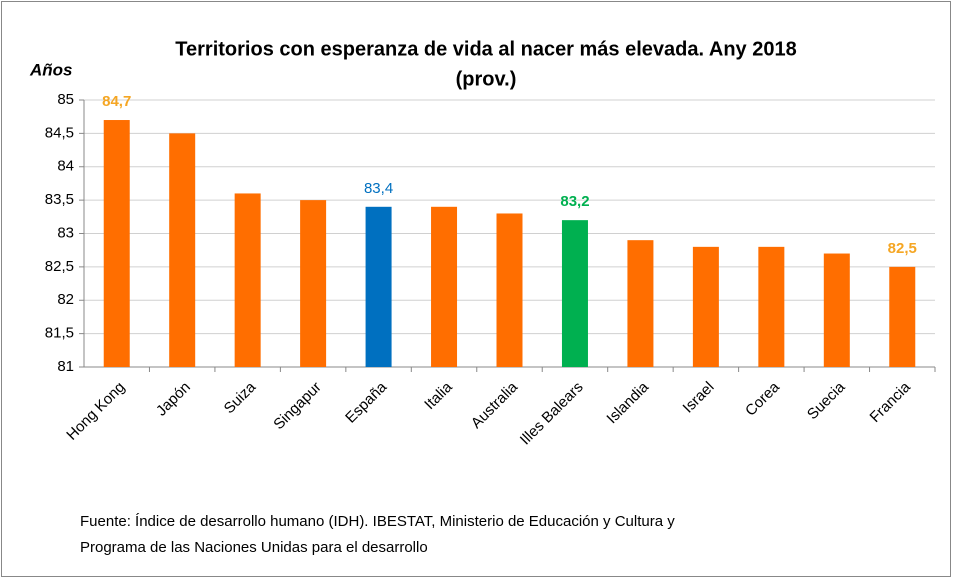  I want to click on y-tick-label: 81,5, so click(59, 333).